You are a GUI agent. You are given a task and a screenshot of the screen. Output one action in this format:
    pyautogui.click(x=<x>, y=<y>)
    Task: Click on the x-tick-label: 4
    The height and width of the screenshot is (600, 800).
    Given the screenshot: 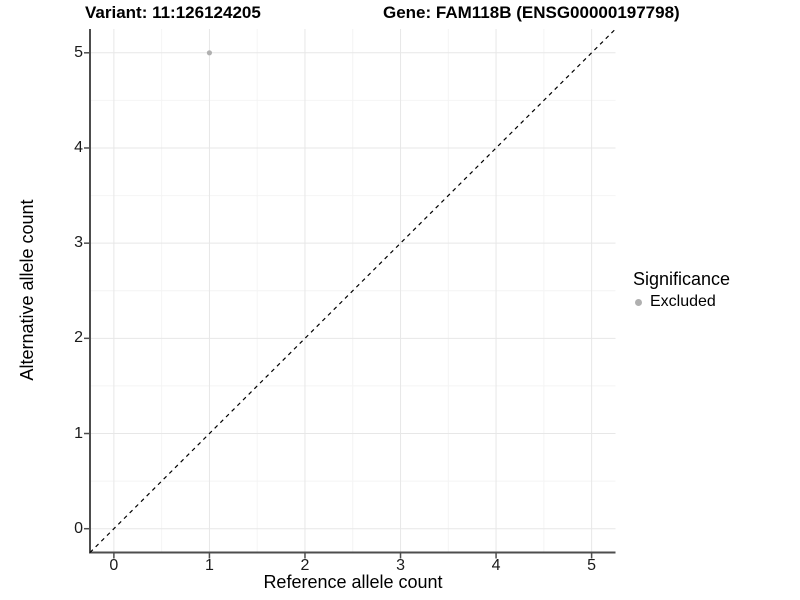 What is the action you would take?
    pyautogui.click(x=496, y=565)
    